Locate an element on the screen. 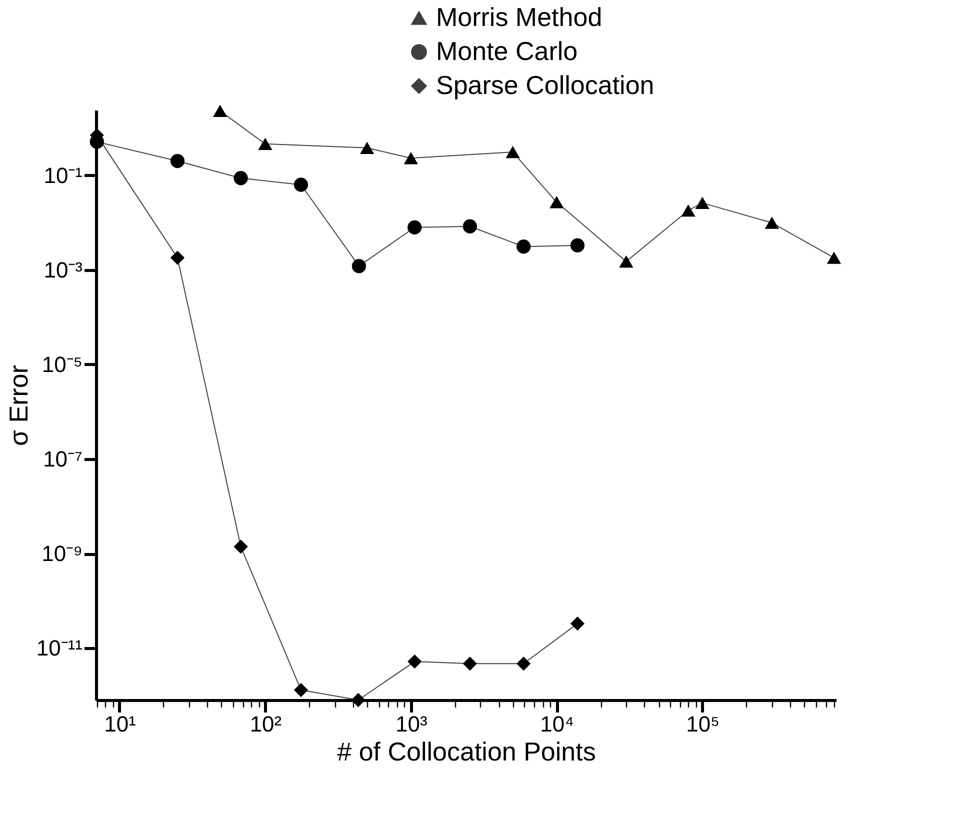  y-tick-label: 10⁻⁹ is located at coordinates (62, 553).